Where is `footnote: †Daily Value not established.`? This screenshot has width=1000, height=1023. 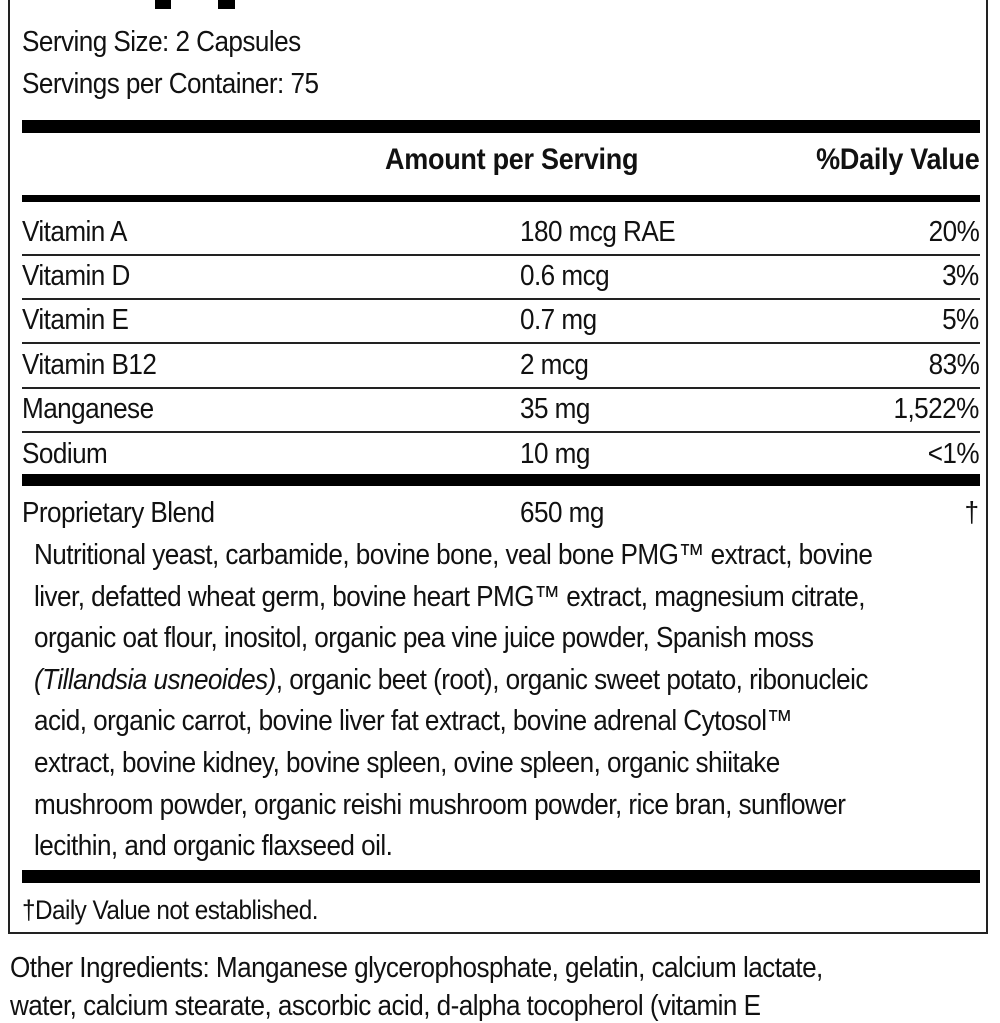
footnote: †Daily Value not established. is located at coordinates (170, 910).